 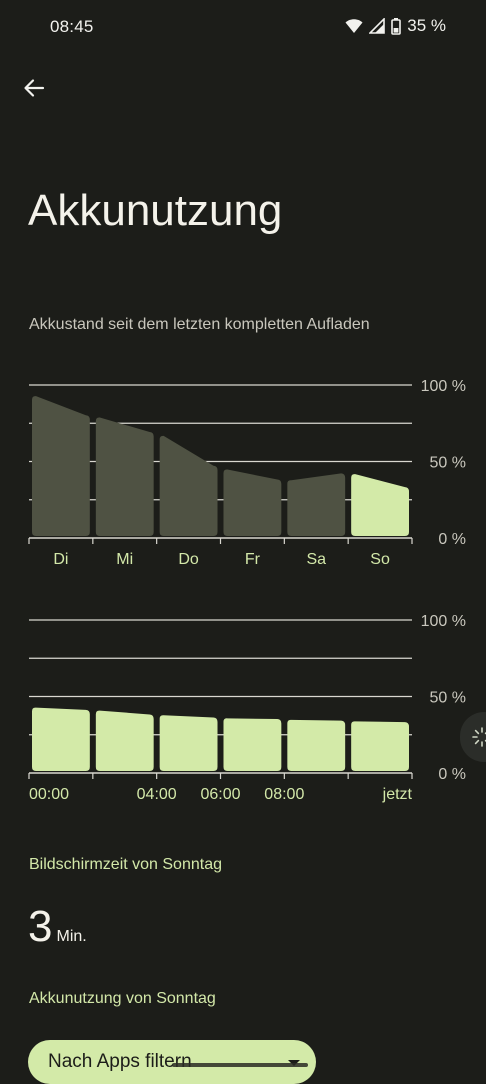 What do you see at coordinates (253, 559) in the screenshot?
I see `x-tick-label: Fr` at bounding box center [253, 559].